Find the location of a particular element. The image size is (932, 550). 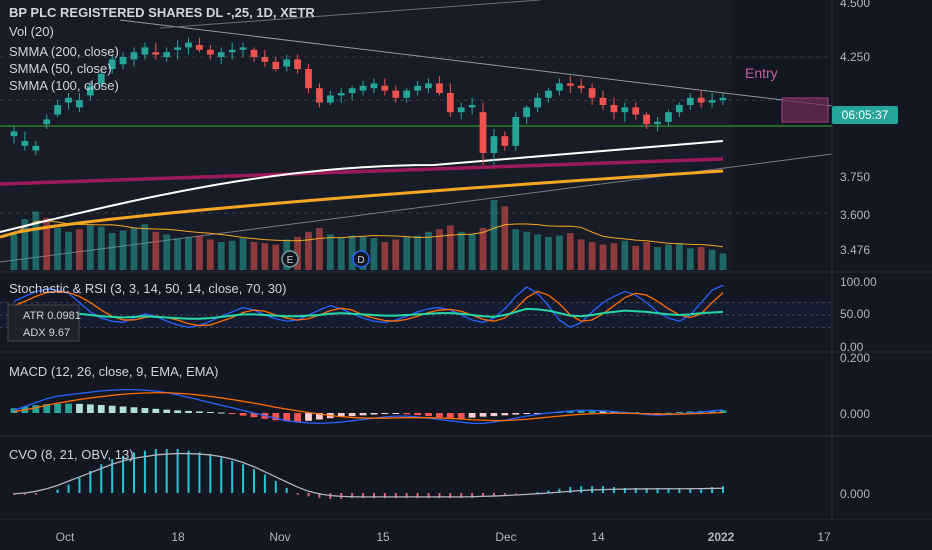

time-axis: Oct 18 Nov 15 Dec 14 2022 17 is located at coordinates (443, 537).